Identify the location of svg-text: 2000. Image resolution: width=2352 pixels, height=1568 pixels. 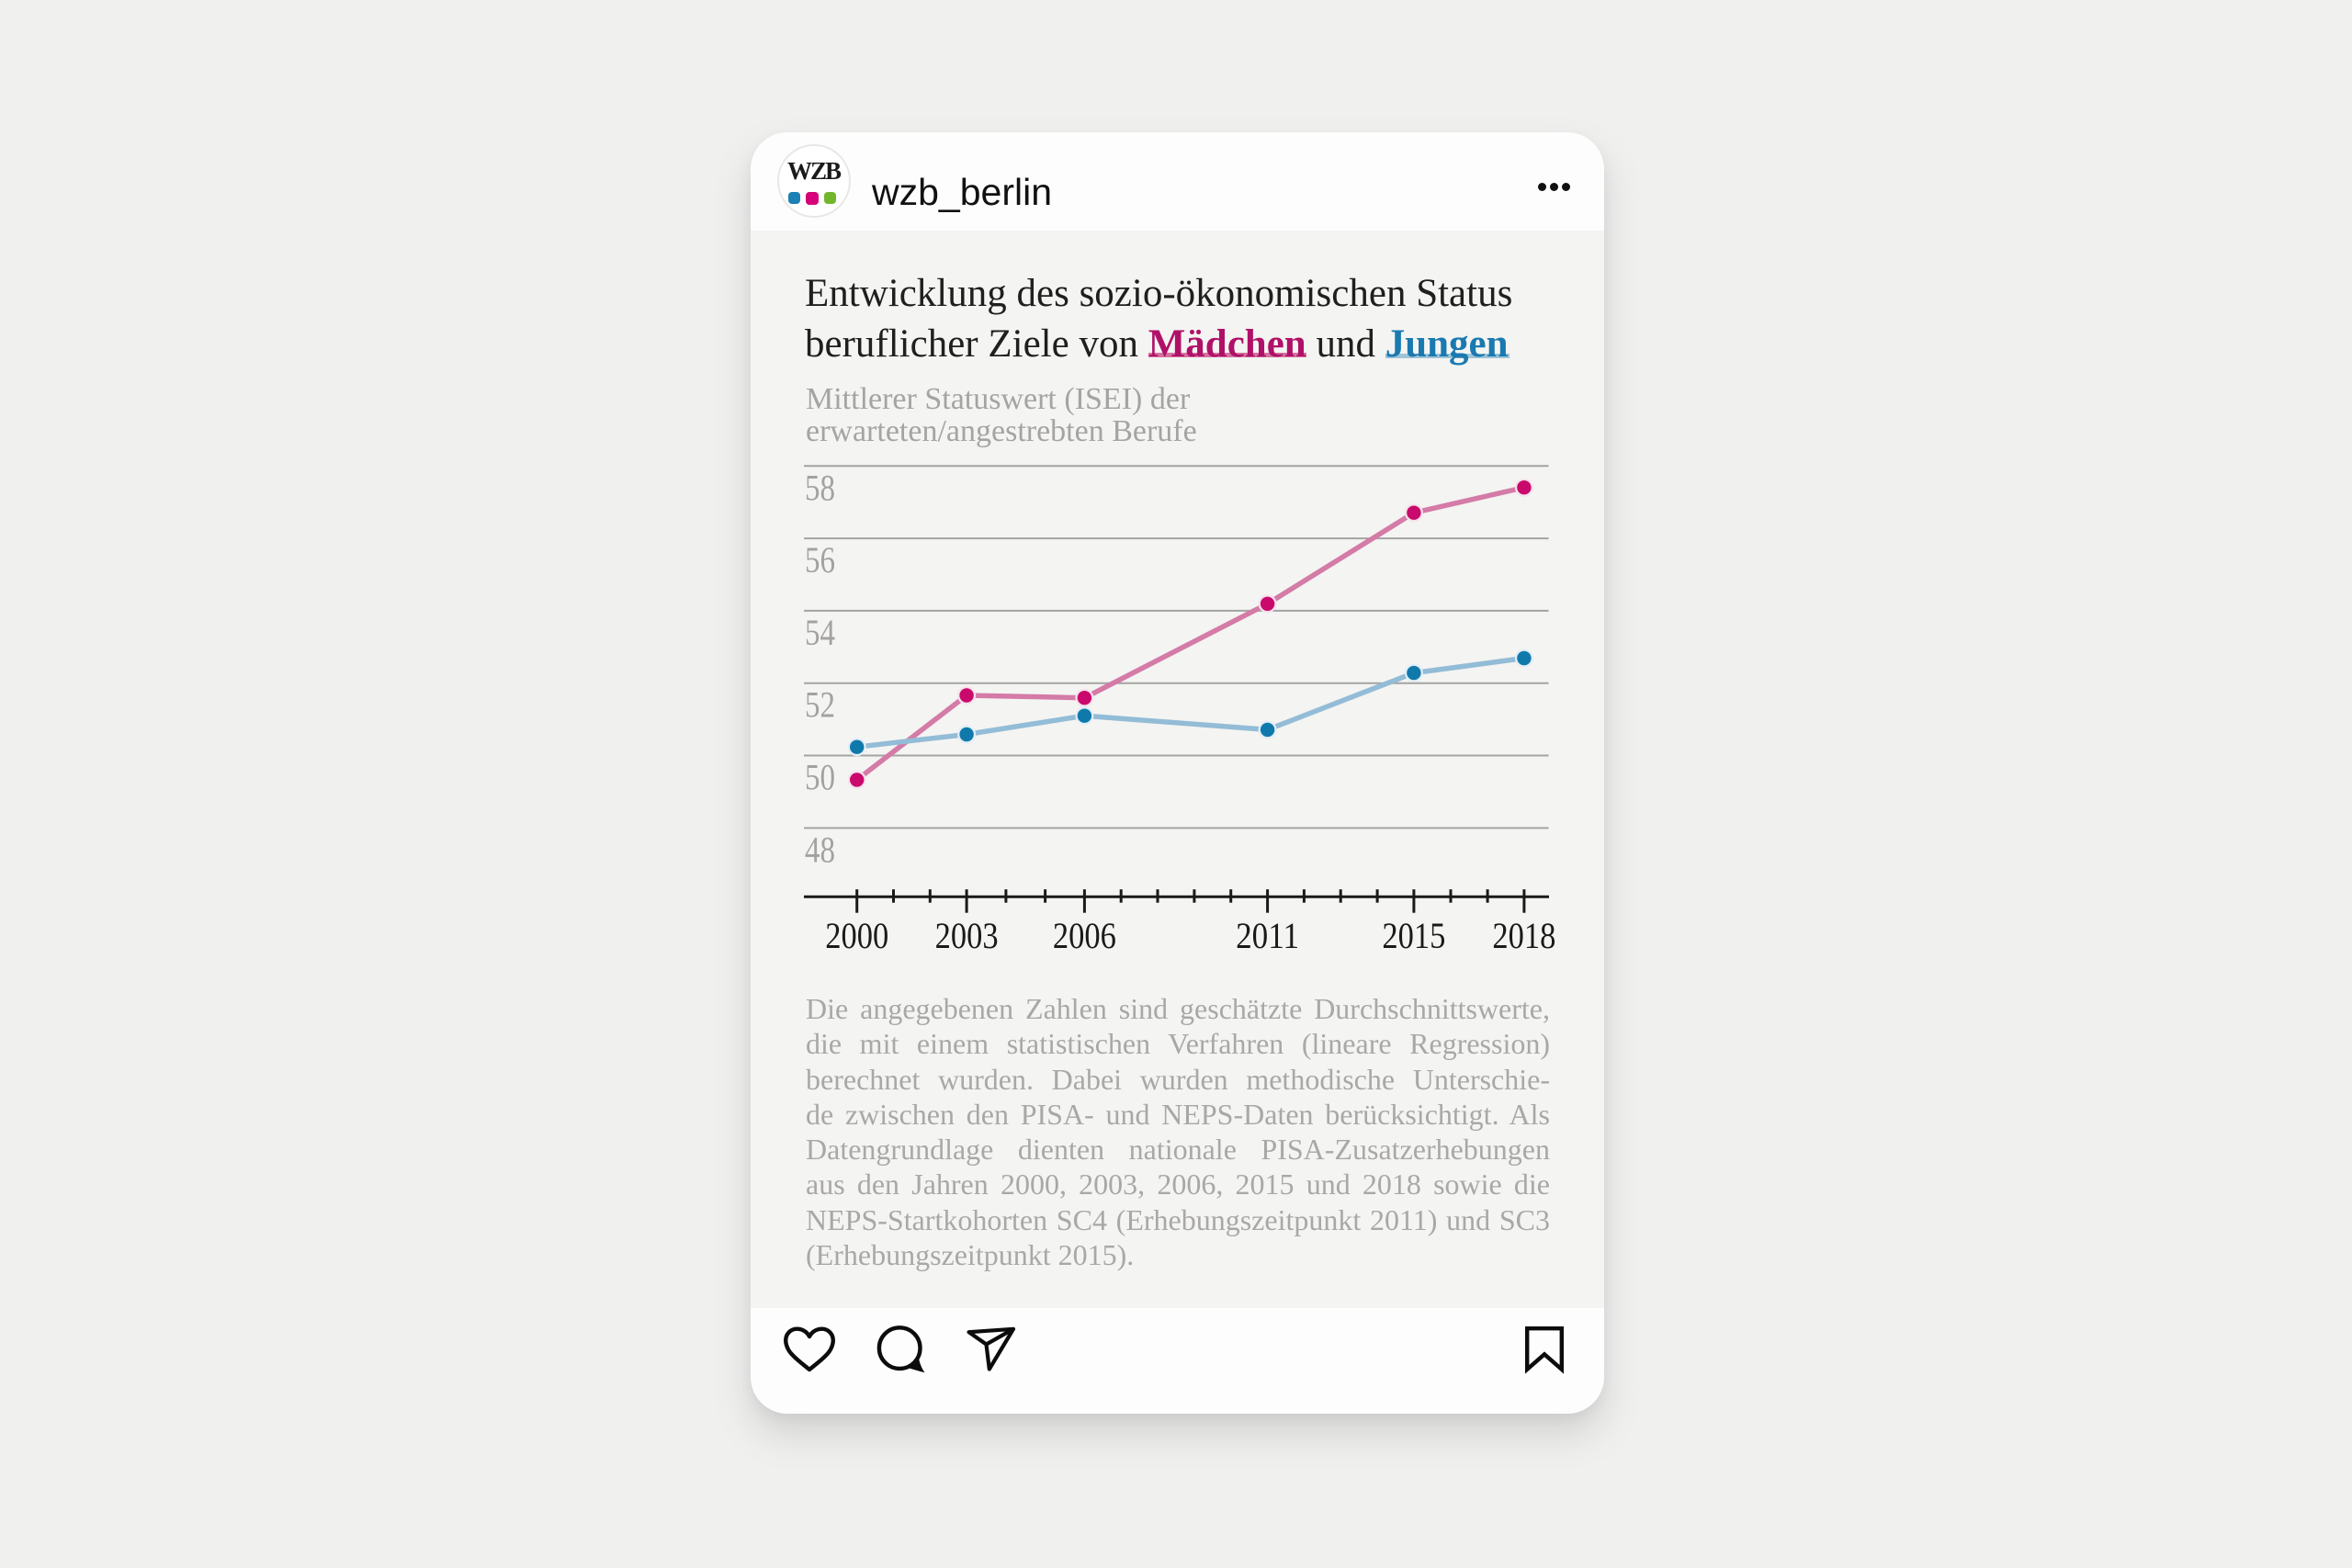
(856, 936).